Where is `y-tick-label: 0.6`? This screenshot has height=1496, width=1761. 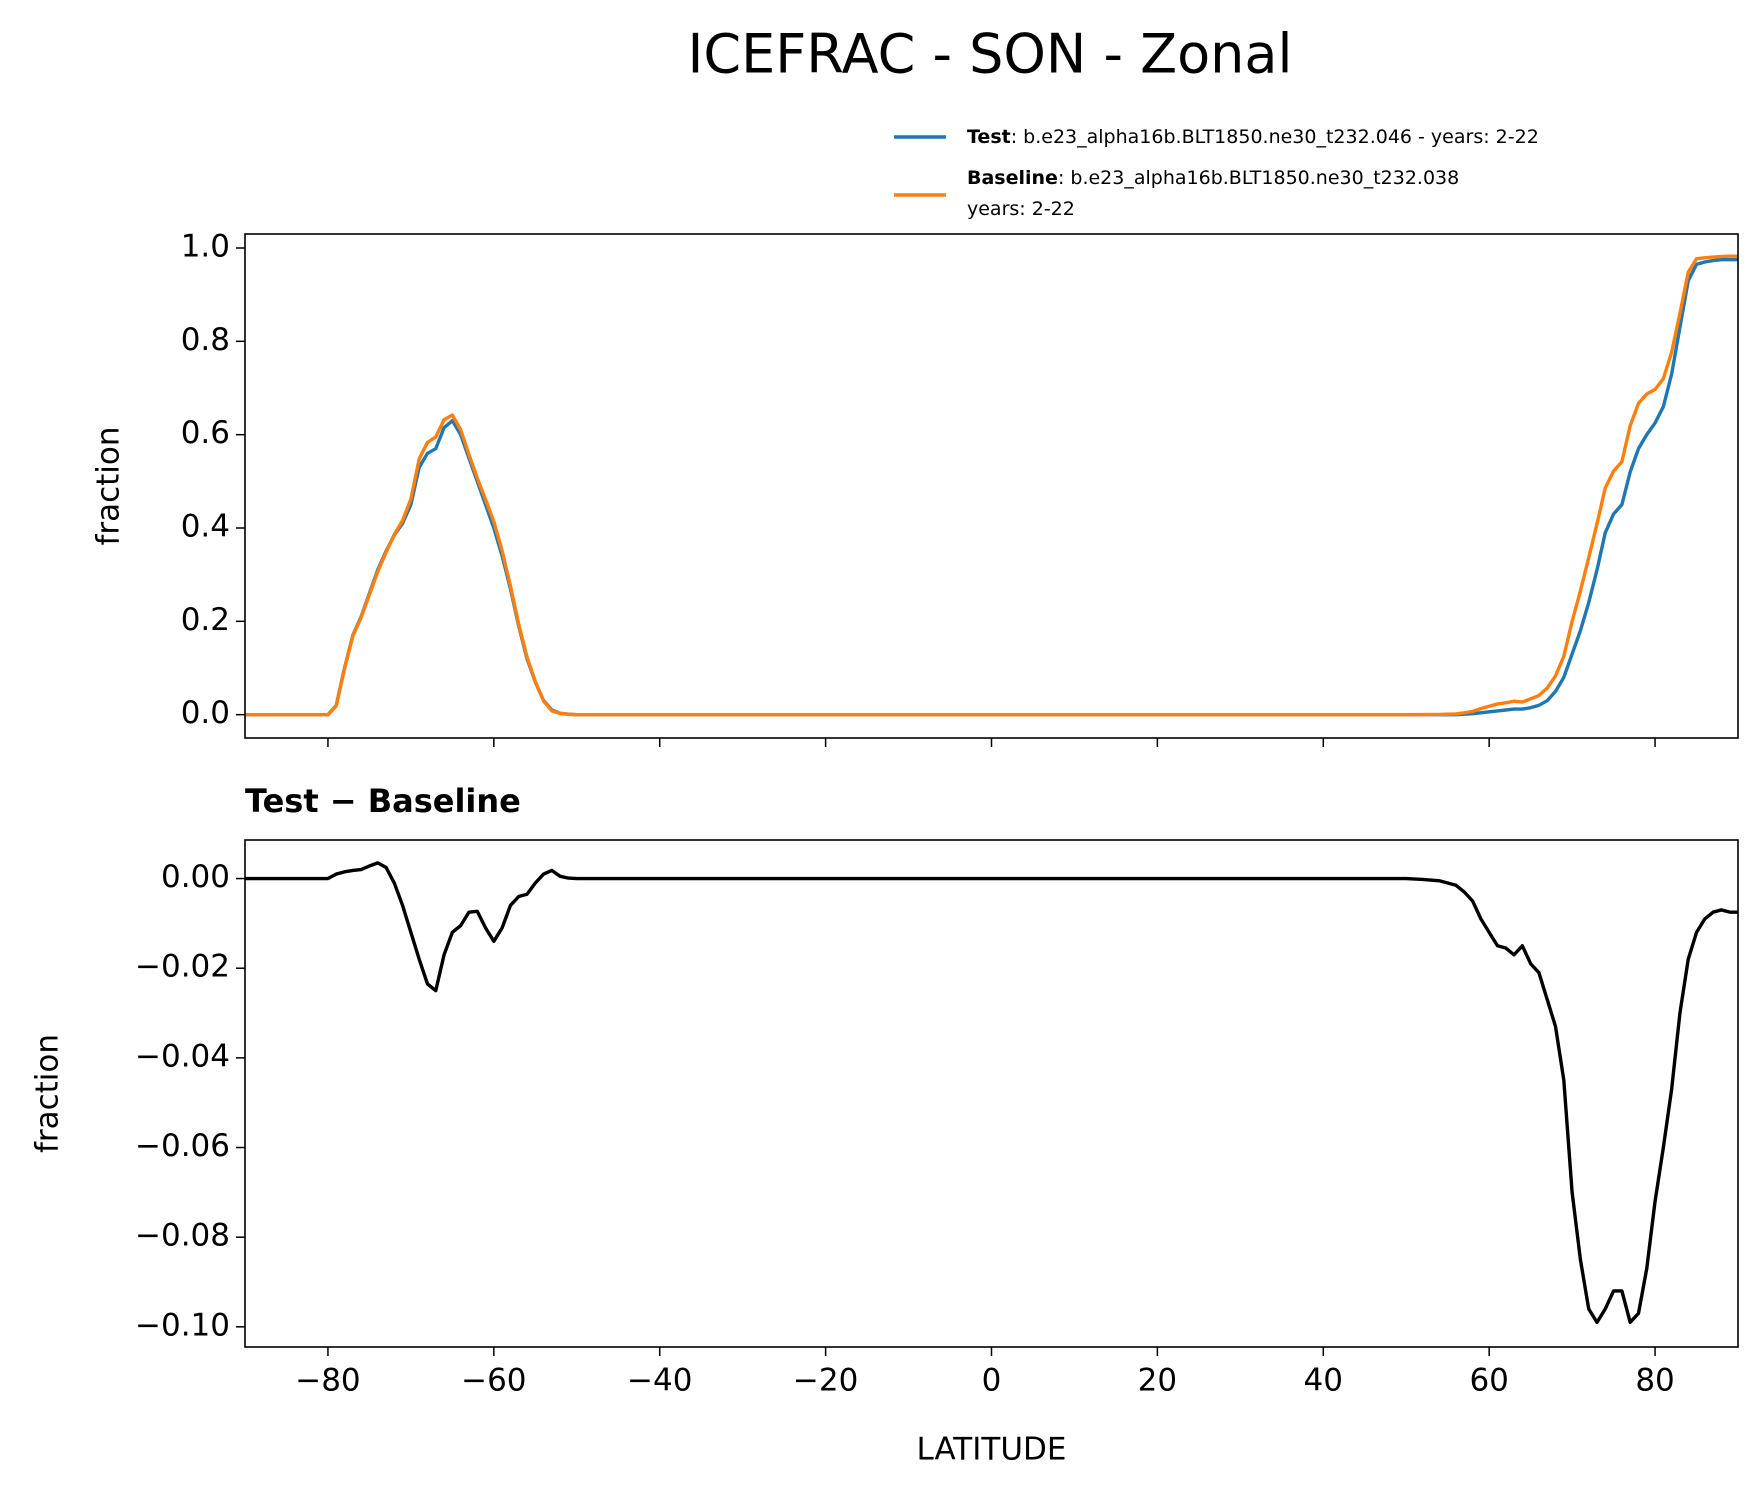
y-tick-label: 0.6 is located at coordinates (205, 433).